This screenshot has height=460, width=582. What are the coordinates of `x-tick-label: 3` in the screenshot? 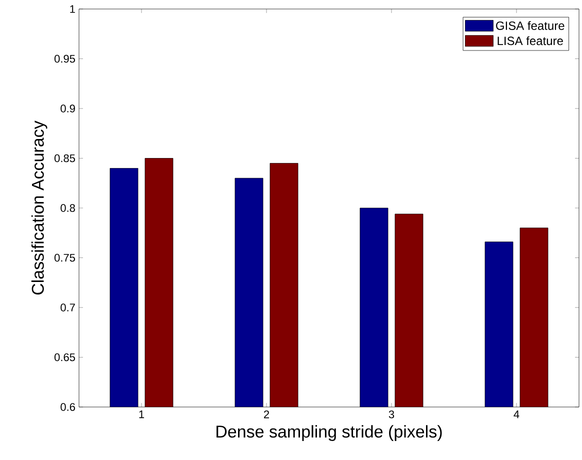 It's located at (391, 414).